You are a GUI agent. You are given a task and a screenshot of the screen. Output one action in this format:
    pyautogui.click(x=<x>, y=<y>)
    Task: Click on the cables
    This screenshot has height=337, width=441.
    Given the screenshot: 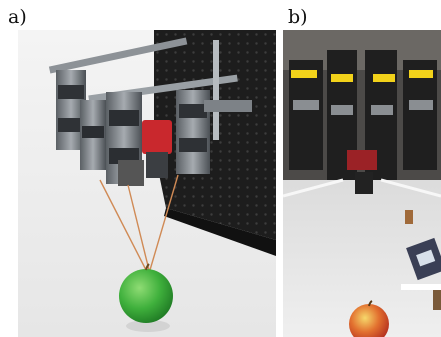 What is the action you would take?
    pyautogui.click(x=139, y=222)
    